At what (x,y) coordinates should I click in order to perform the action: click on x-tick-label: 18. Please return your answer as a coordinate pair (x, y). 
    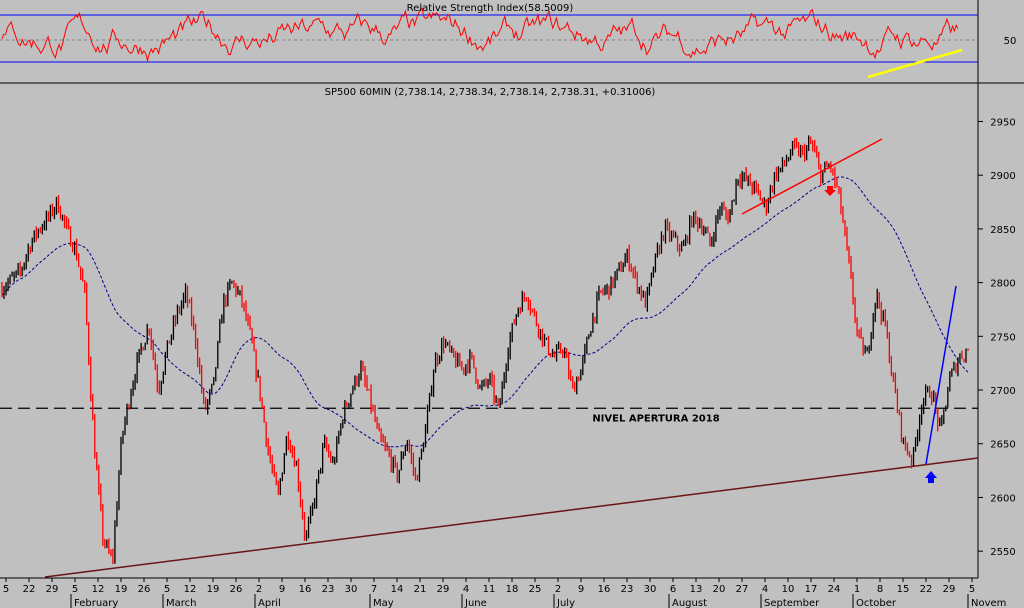
    Looking at the image, I should click on (512, 589).